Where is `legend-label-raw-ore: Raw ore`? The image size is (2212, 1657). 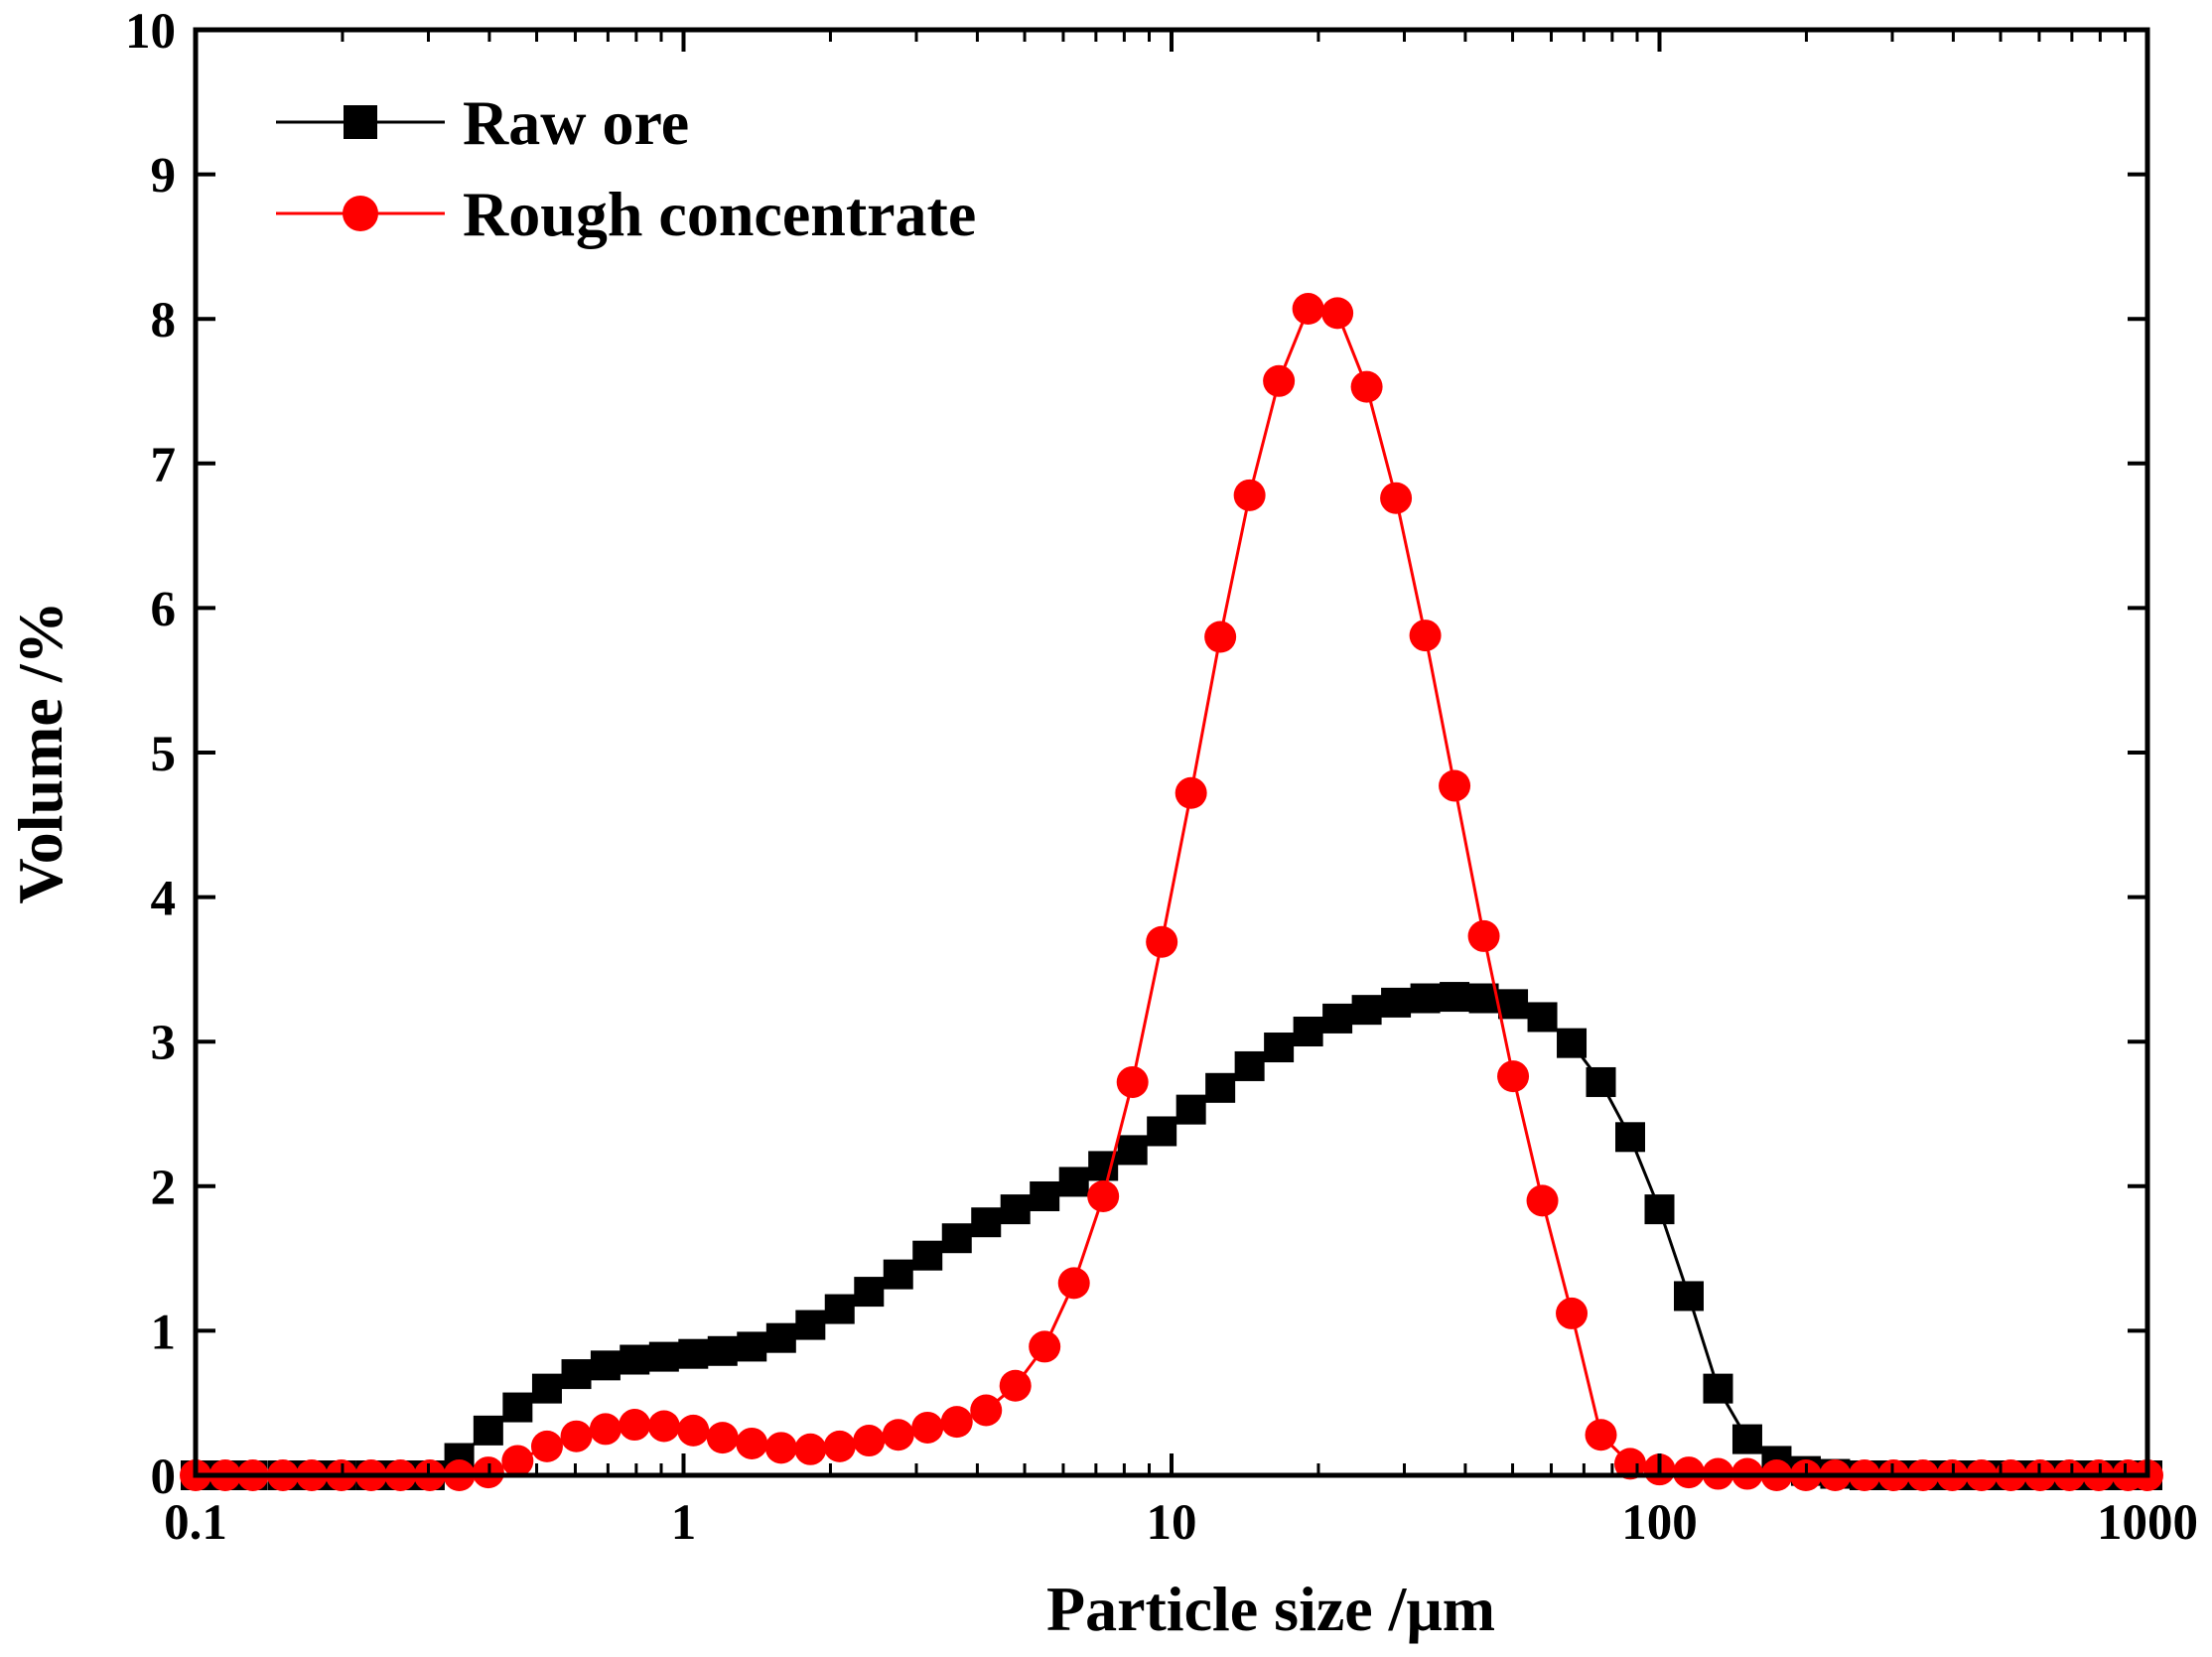
legend-label-raw-ore: Raw ore is located at coordinates (576, 122).